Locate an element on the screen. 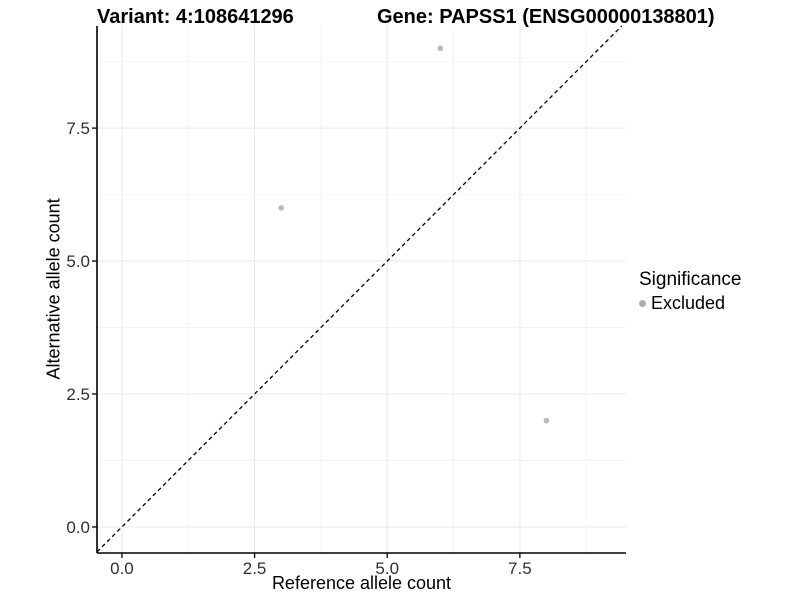 Image resolution: width=800 pixels, height=600 pixels. legend-item-label: Excluded is located at coordinates (688, 302).